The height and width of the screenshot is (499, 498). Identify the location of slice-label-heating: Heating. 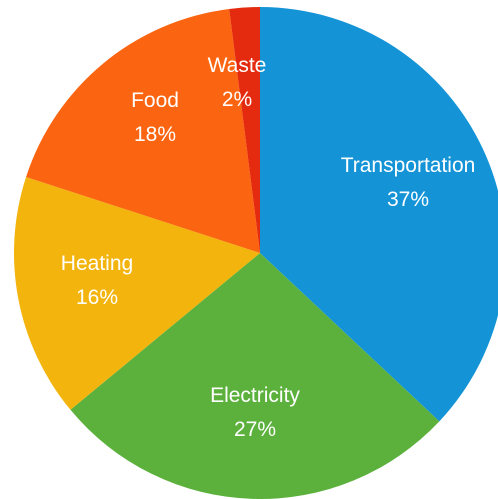
(97, 263).